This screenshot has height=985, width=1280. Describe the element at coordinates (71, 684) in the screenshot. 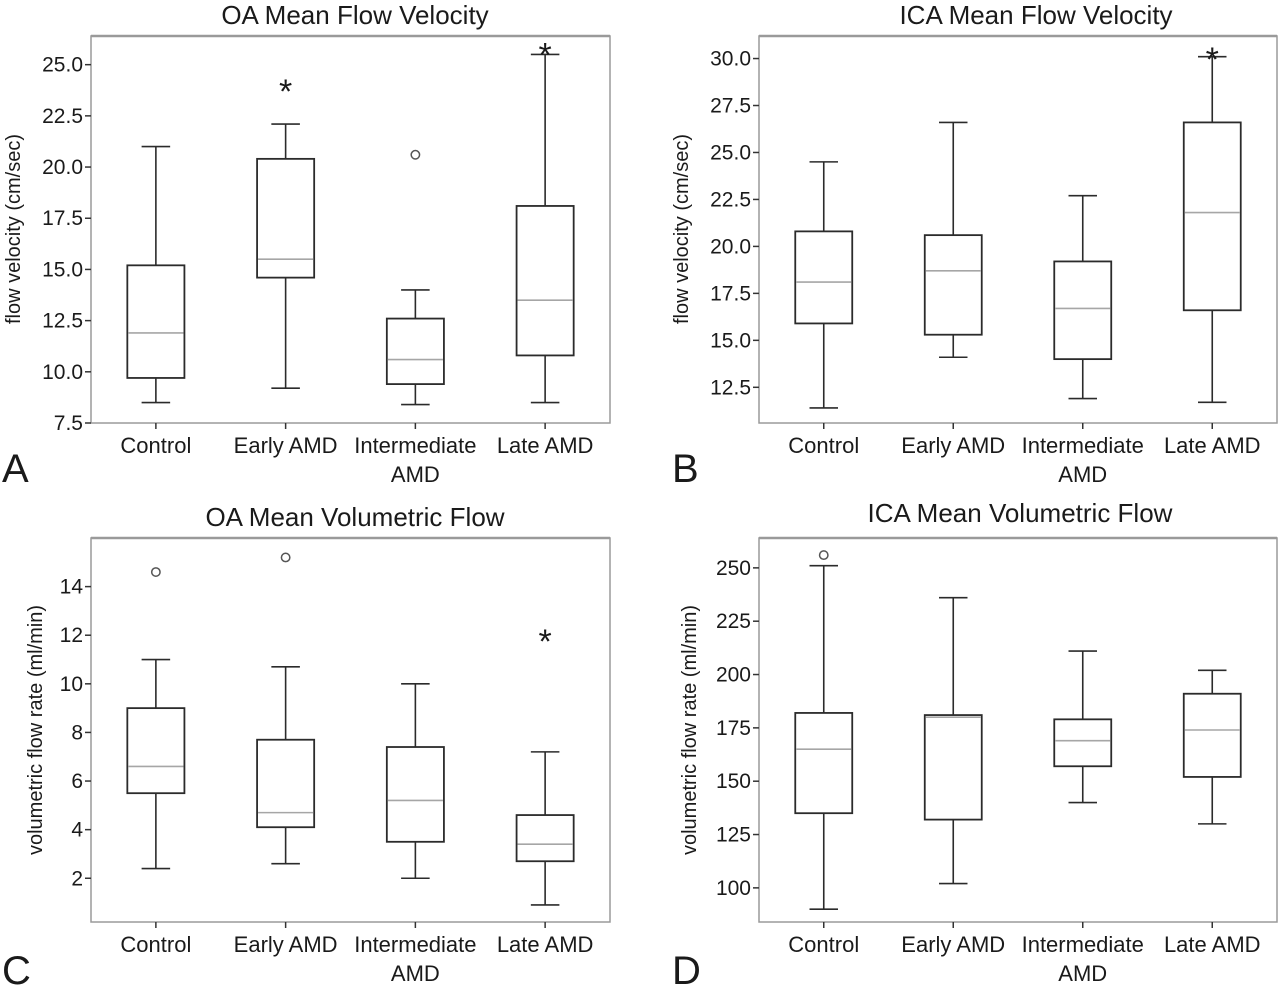

I see `y-tick-label: 10` at that location.